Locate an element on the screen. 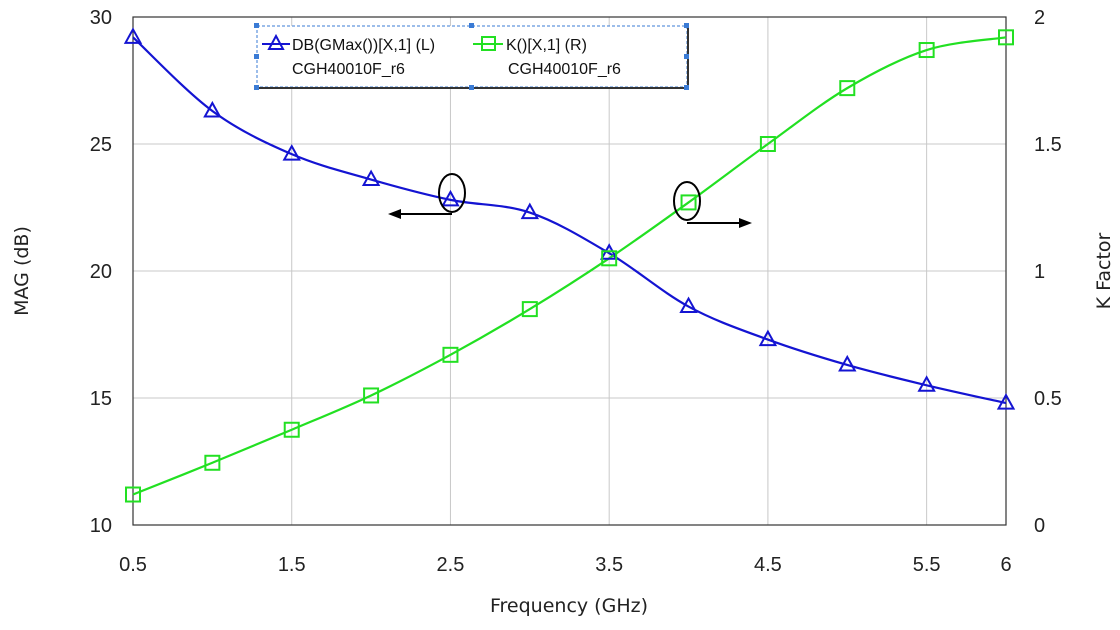  x-tick-label: 5.5 is located at coordinates (927, 565).